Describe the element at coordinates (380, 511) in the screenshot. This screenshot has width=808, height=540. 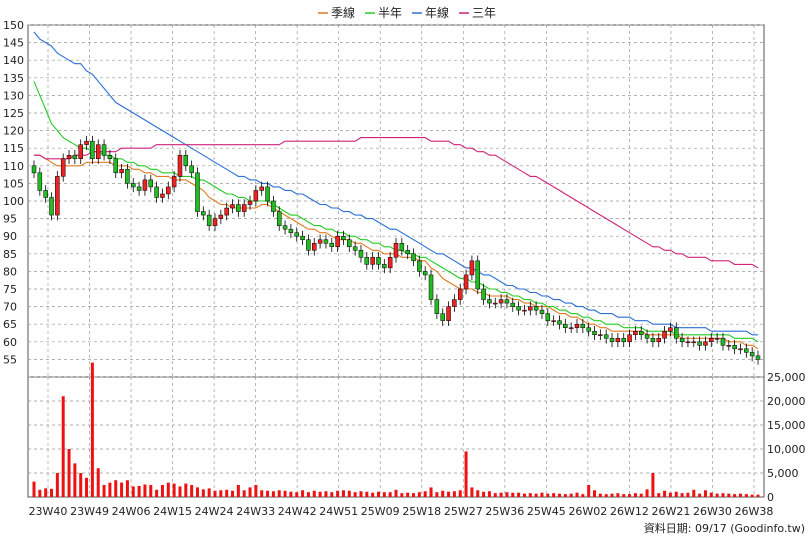
I see `x-tick-label: 25W09` at that location.